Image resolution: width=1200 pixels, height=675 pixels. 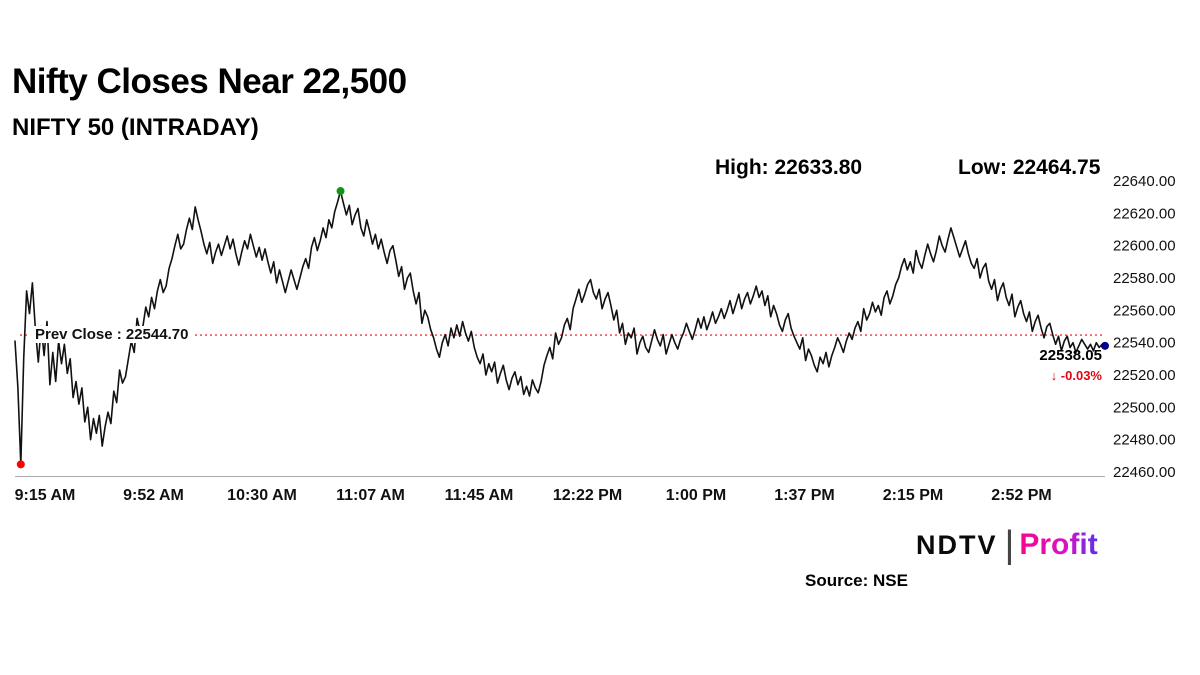 What do you see at coordinates (1144, 440) in the screenshot?
I see `svg-text: 22480.00` at bounding box center [1144, 440].